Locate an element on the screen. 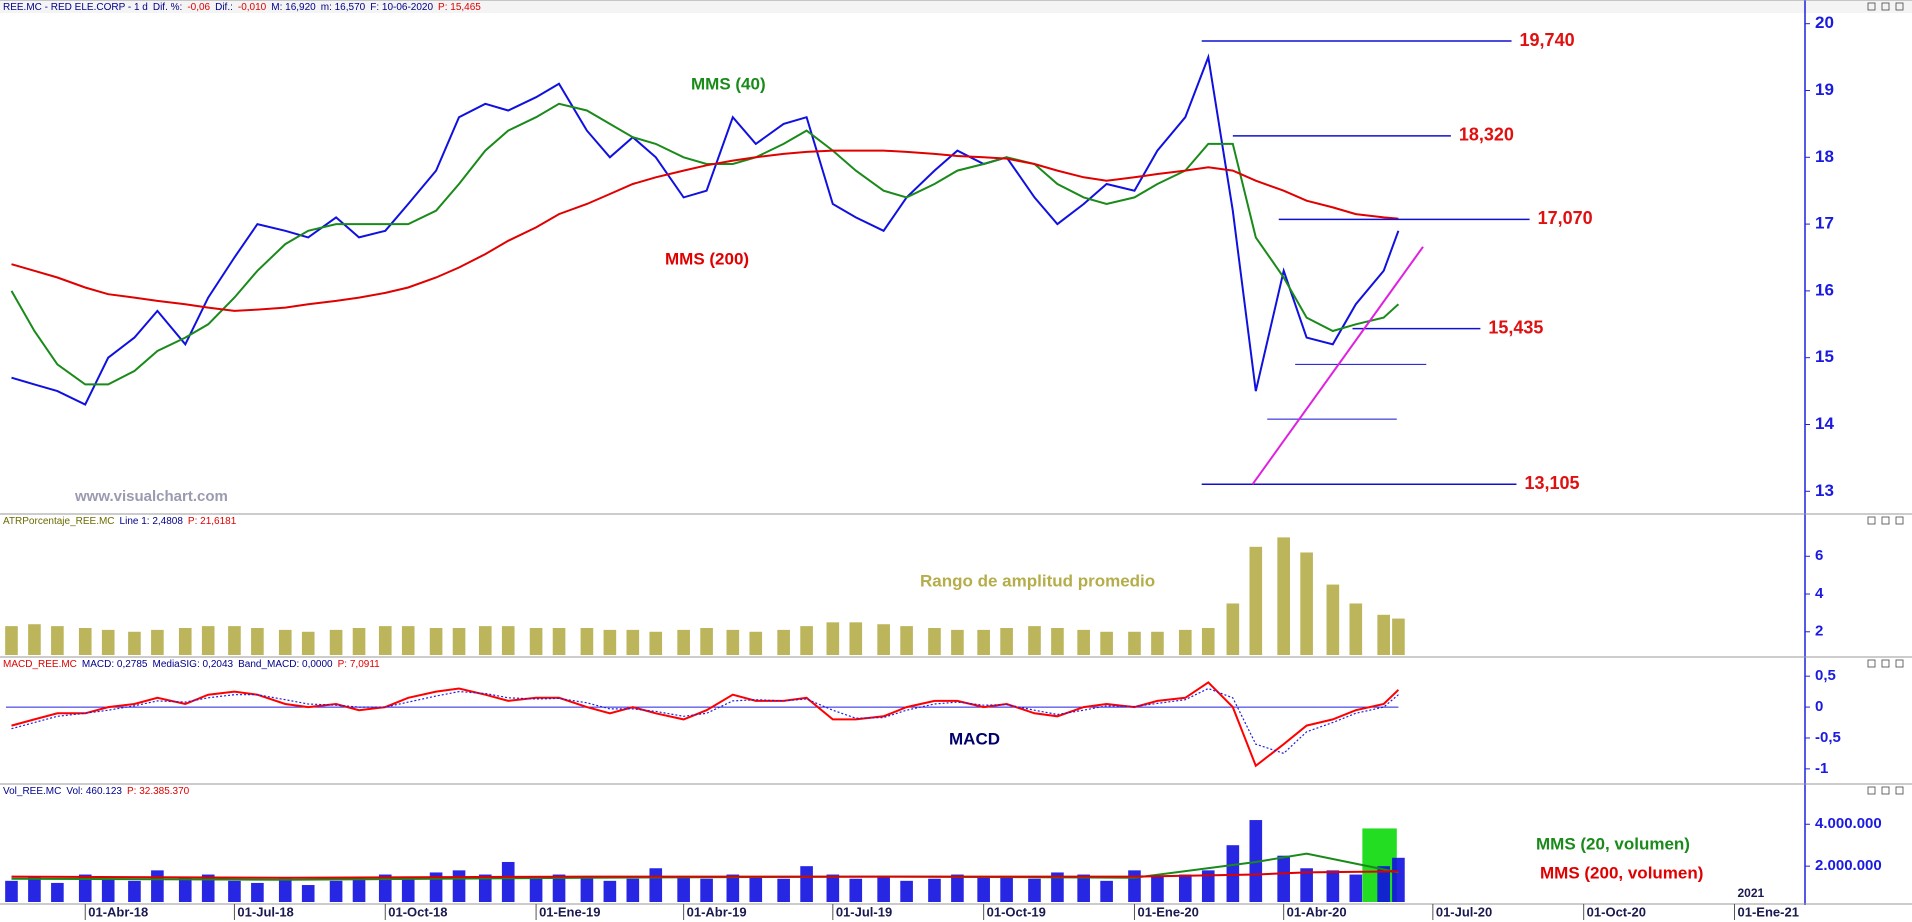  level-label: 15,435 is located at coordinates (1515, 327).